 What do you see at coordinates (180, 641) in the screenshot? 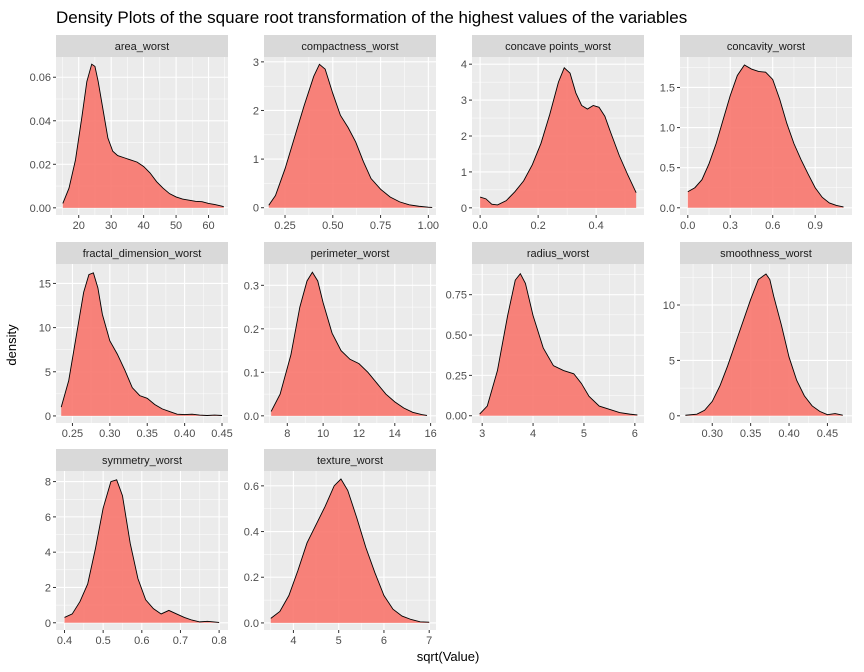
I see `x-tick-label: 0.7` at bounding box center [180, 641].